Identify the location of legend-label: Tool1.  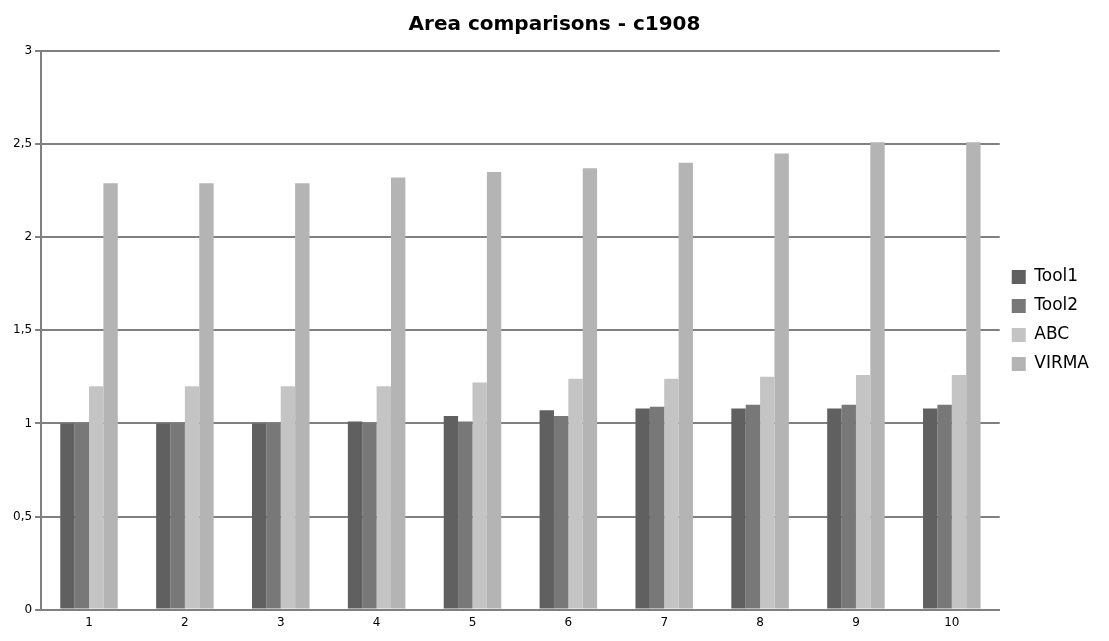
(1056, 275).